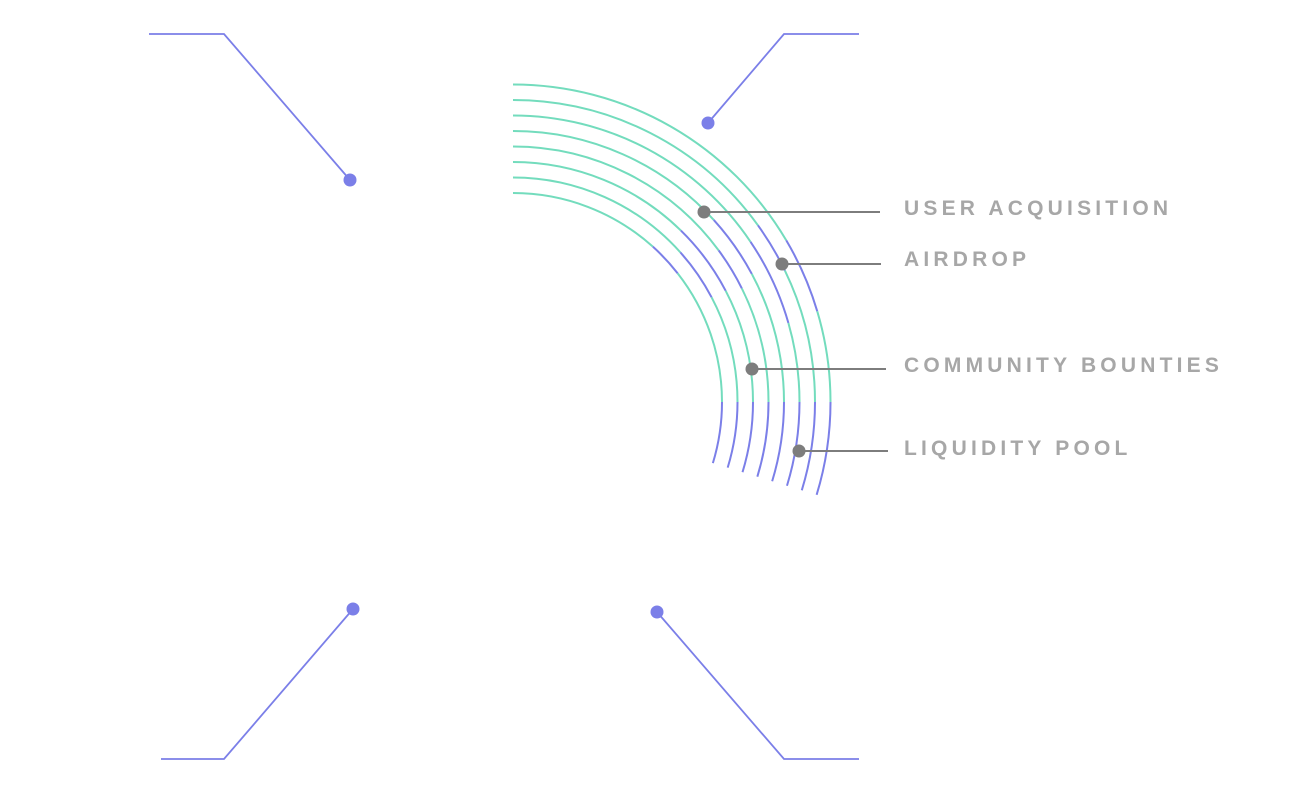 Image resolution: width=1299 pixels, height=811 pixels. I want to click on arc-3-segment-indigo-mid, so click(703, 260).